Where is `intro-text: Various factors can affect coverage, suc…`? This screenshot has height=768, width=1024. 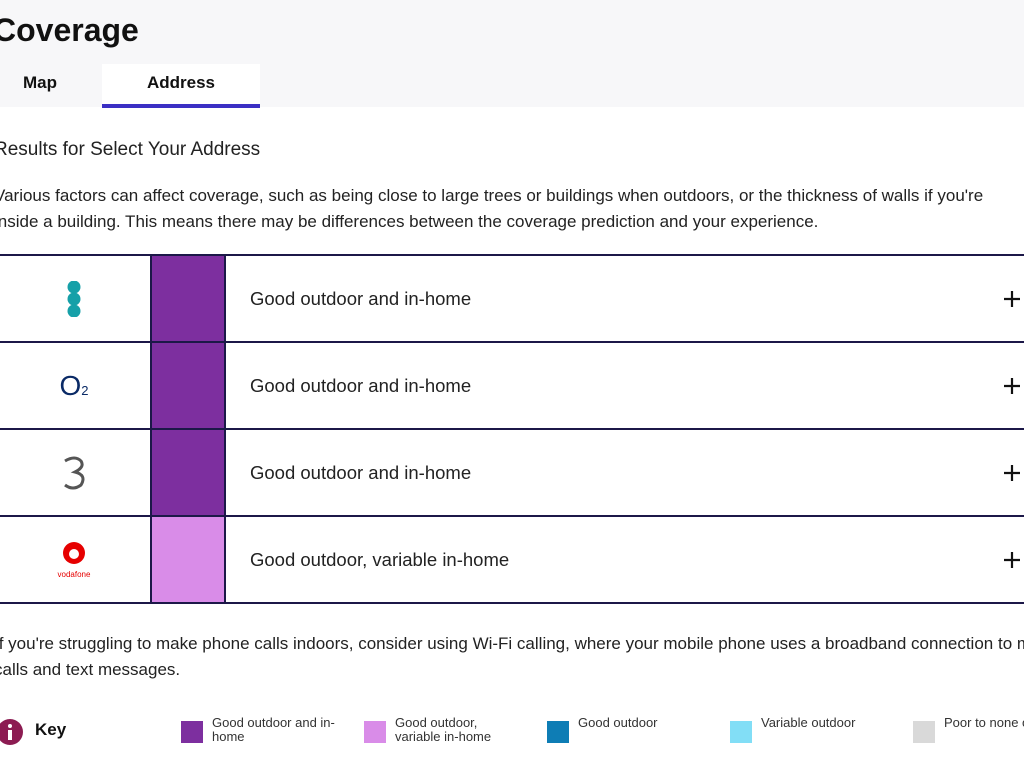
intro-text: Various factors can affect coverage, suc… is located at coordinates (492, 208).